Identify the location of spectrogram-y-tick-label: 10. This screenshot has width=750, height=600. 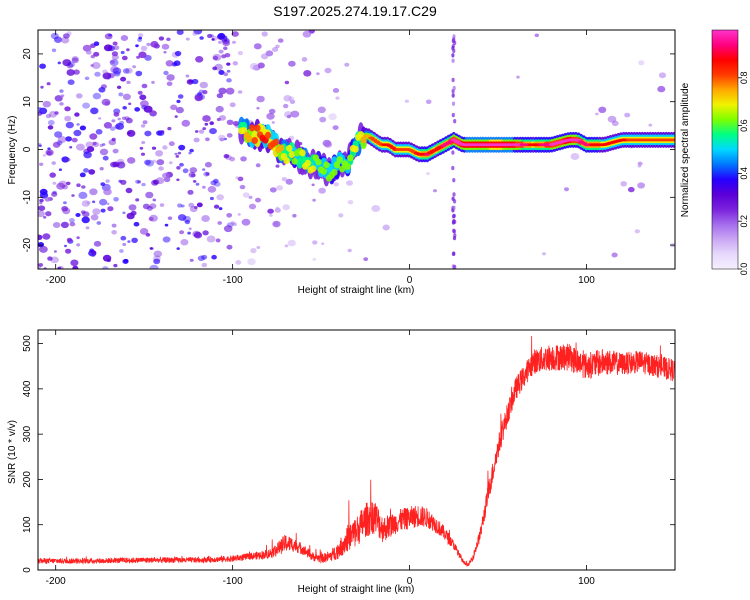
(27, 102).